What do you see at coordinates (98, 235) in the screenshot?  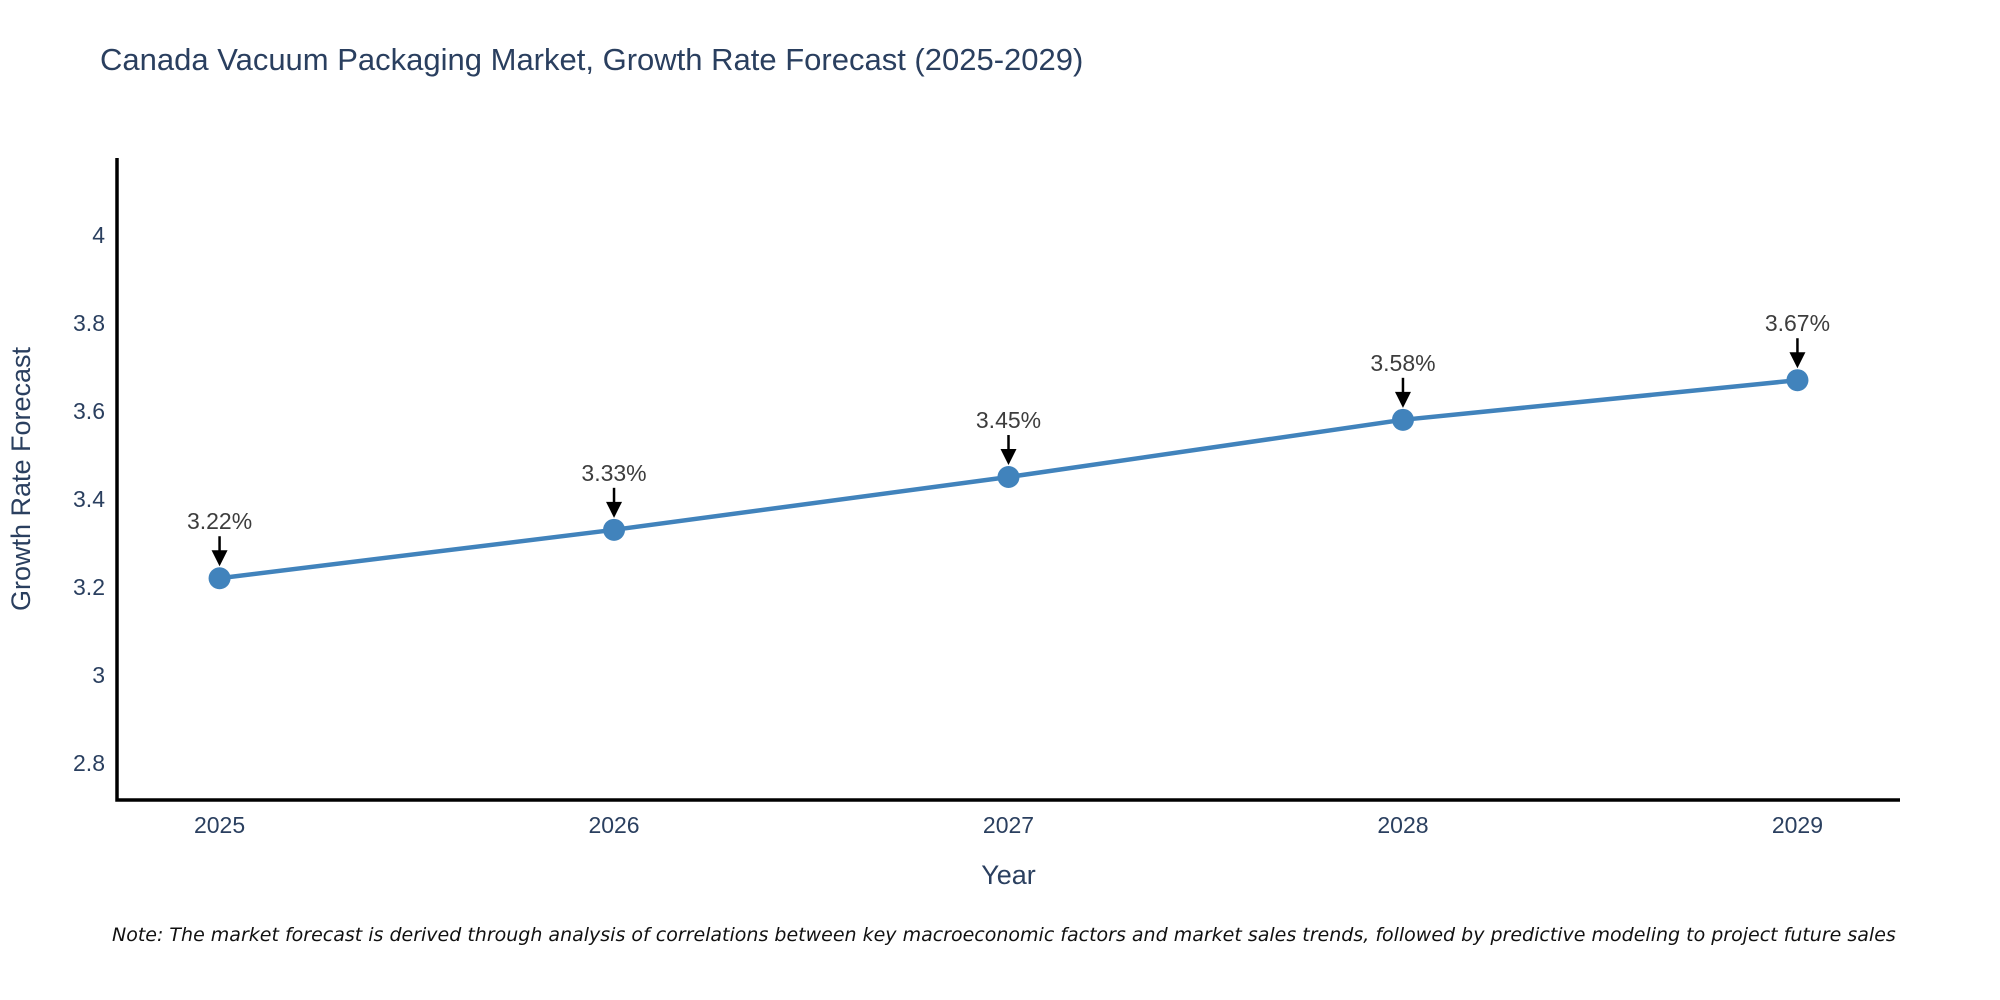 I see `y-tick-label: 4` at bounding box center [98, 235].